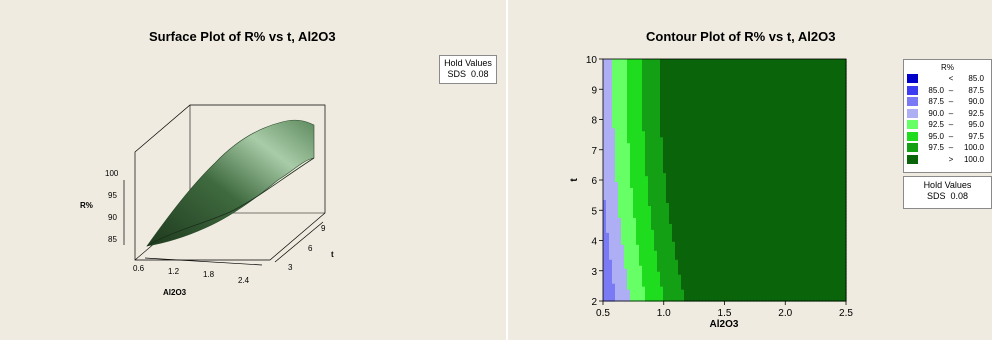 This screenshot has height=340, width=992. Describe the element at coordinates (209, 274) in the screenshot. I see `x-tick-1.8: 1.8` at that location.